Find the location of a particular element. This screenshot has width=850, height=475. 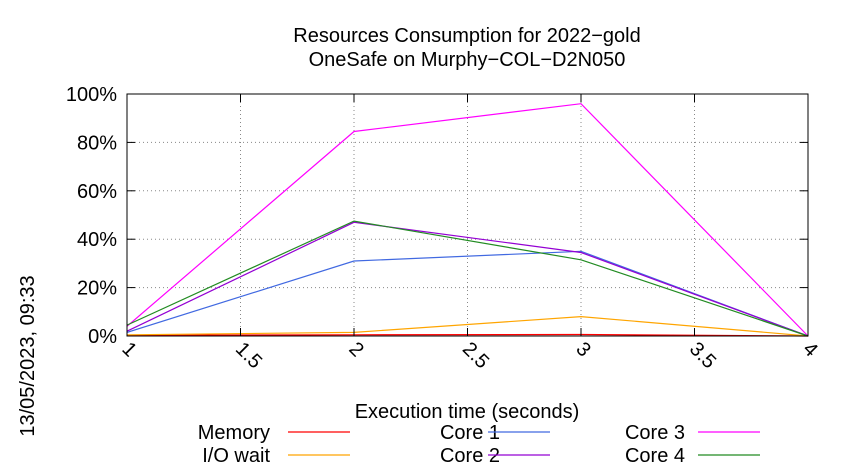

timestamp-label: 13/05/2023, 09:33 is located at coordinates (28, 355).